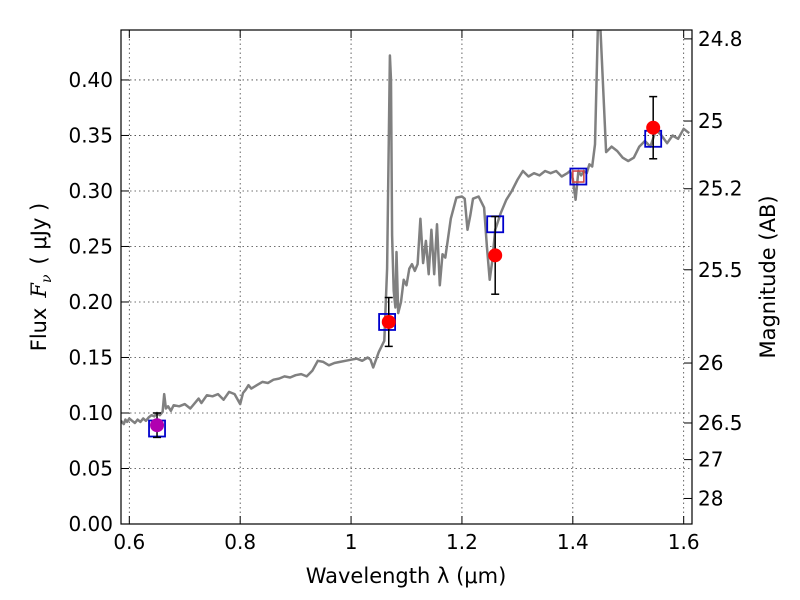 Image resolution: width=800 pixels, height=600 pixels. What do you see at coordinates (710, 363) in the screenshot?
I see `right-tick-label: 26` at bounding box center [710, 363].